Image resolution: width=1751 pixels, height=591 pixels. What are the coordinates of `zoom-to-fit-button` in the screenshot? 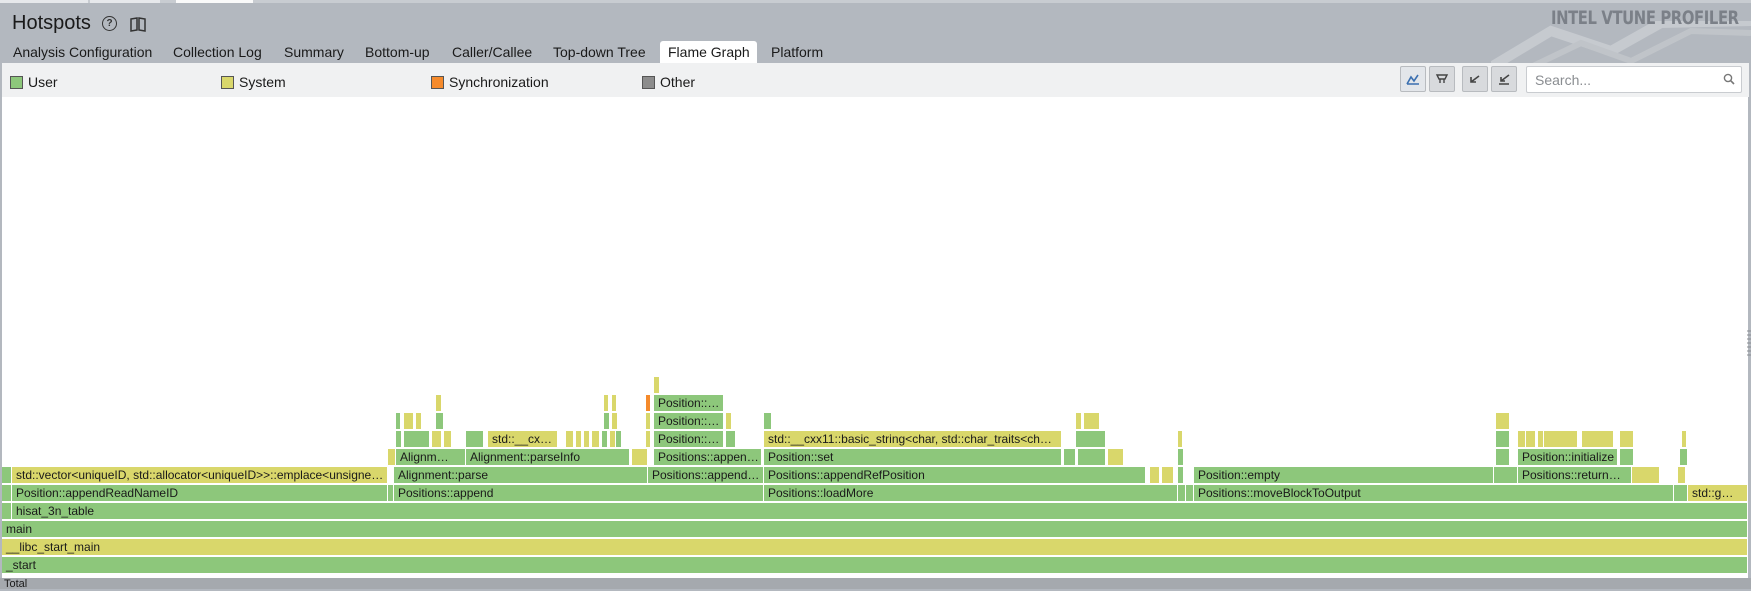 It's located at (1413, 79).